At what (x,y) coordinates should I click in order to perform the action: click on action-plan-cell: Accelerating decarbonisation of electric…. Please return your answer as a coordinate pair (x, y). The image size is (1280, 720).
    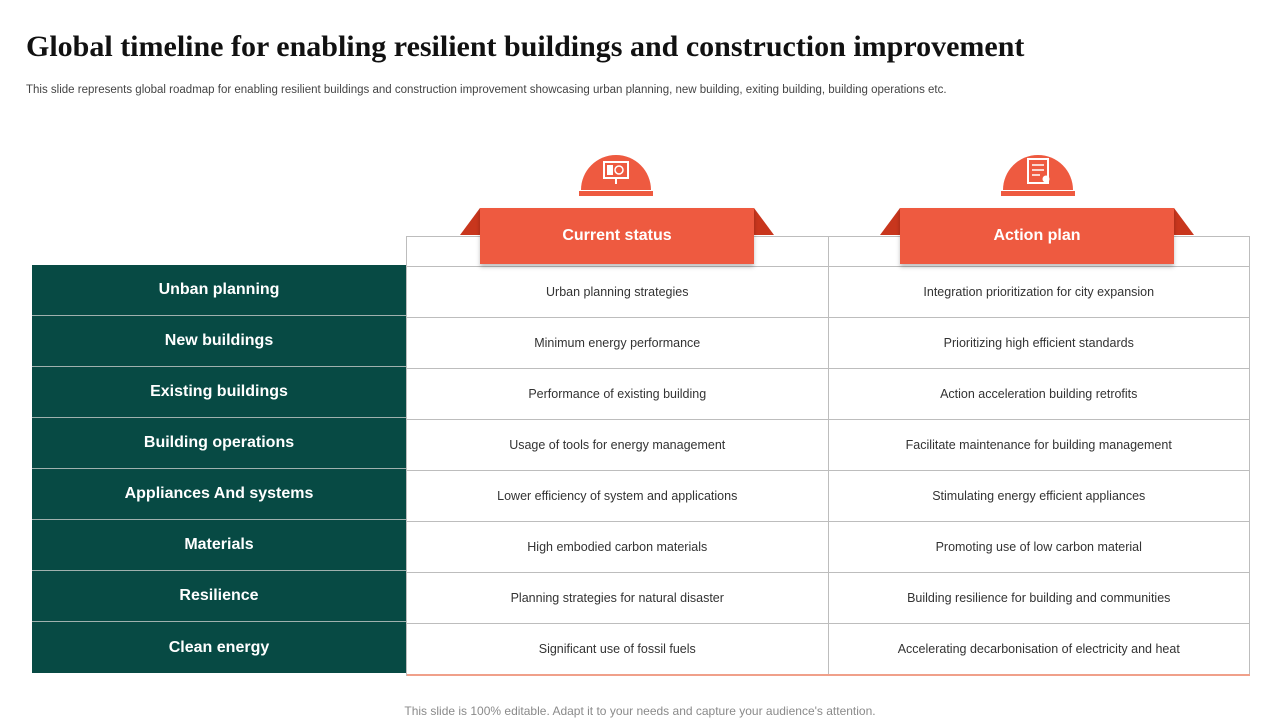
    Looking at the image, I should click on (1039, 649).